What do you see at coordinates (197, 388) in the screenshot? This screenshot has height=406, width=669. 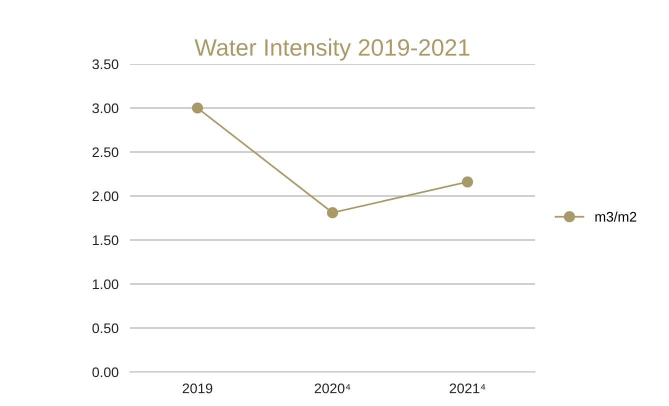 I see `x-tick-label: 2019` at bounding box center [197, 388].